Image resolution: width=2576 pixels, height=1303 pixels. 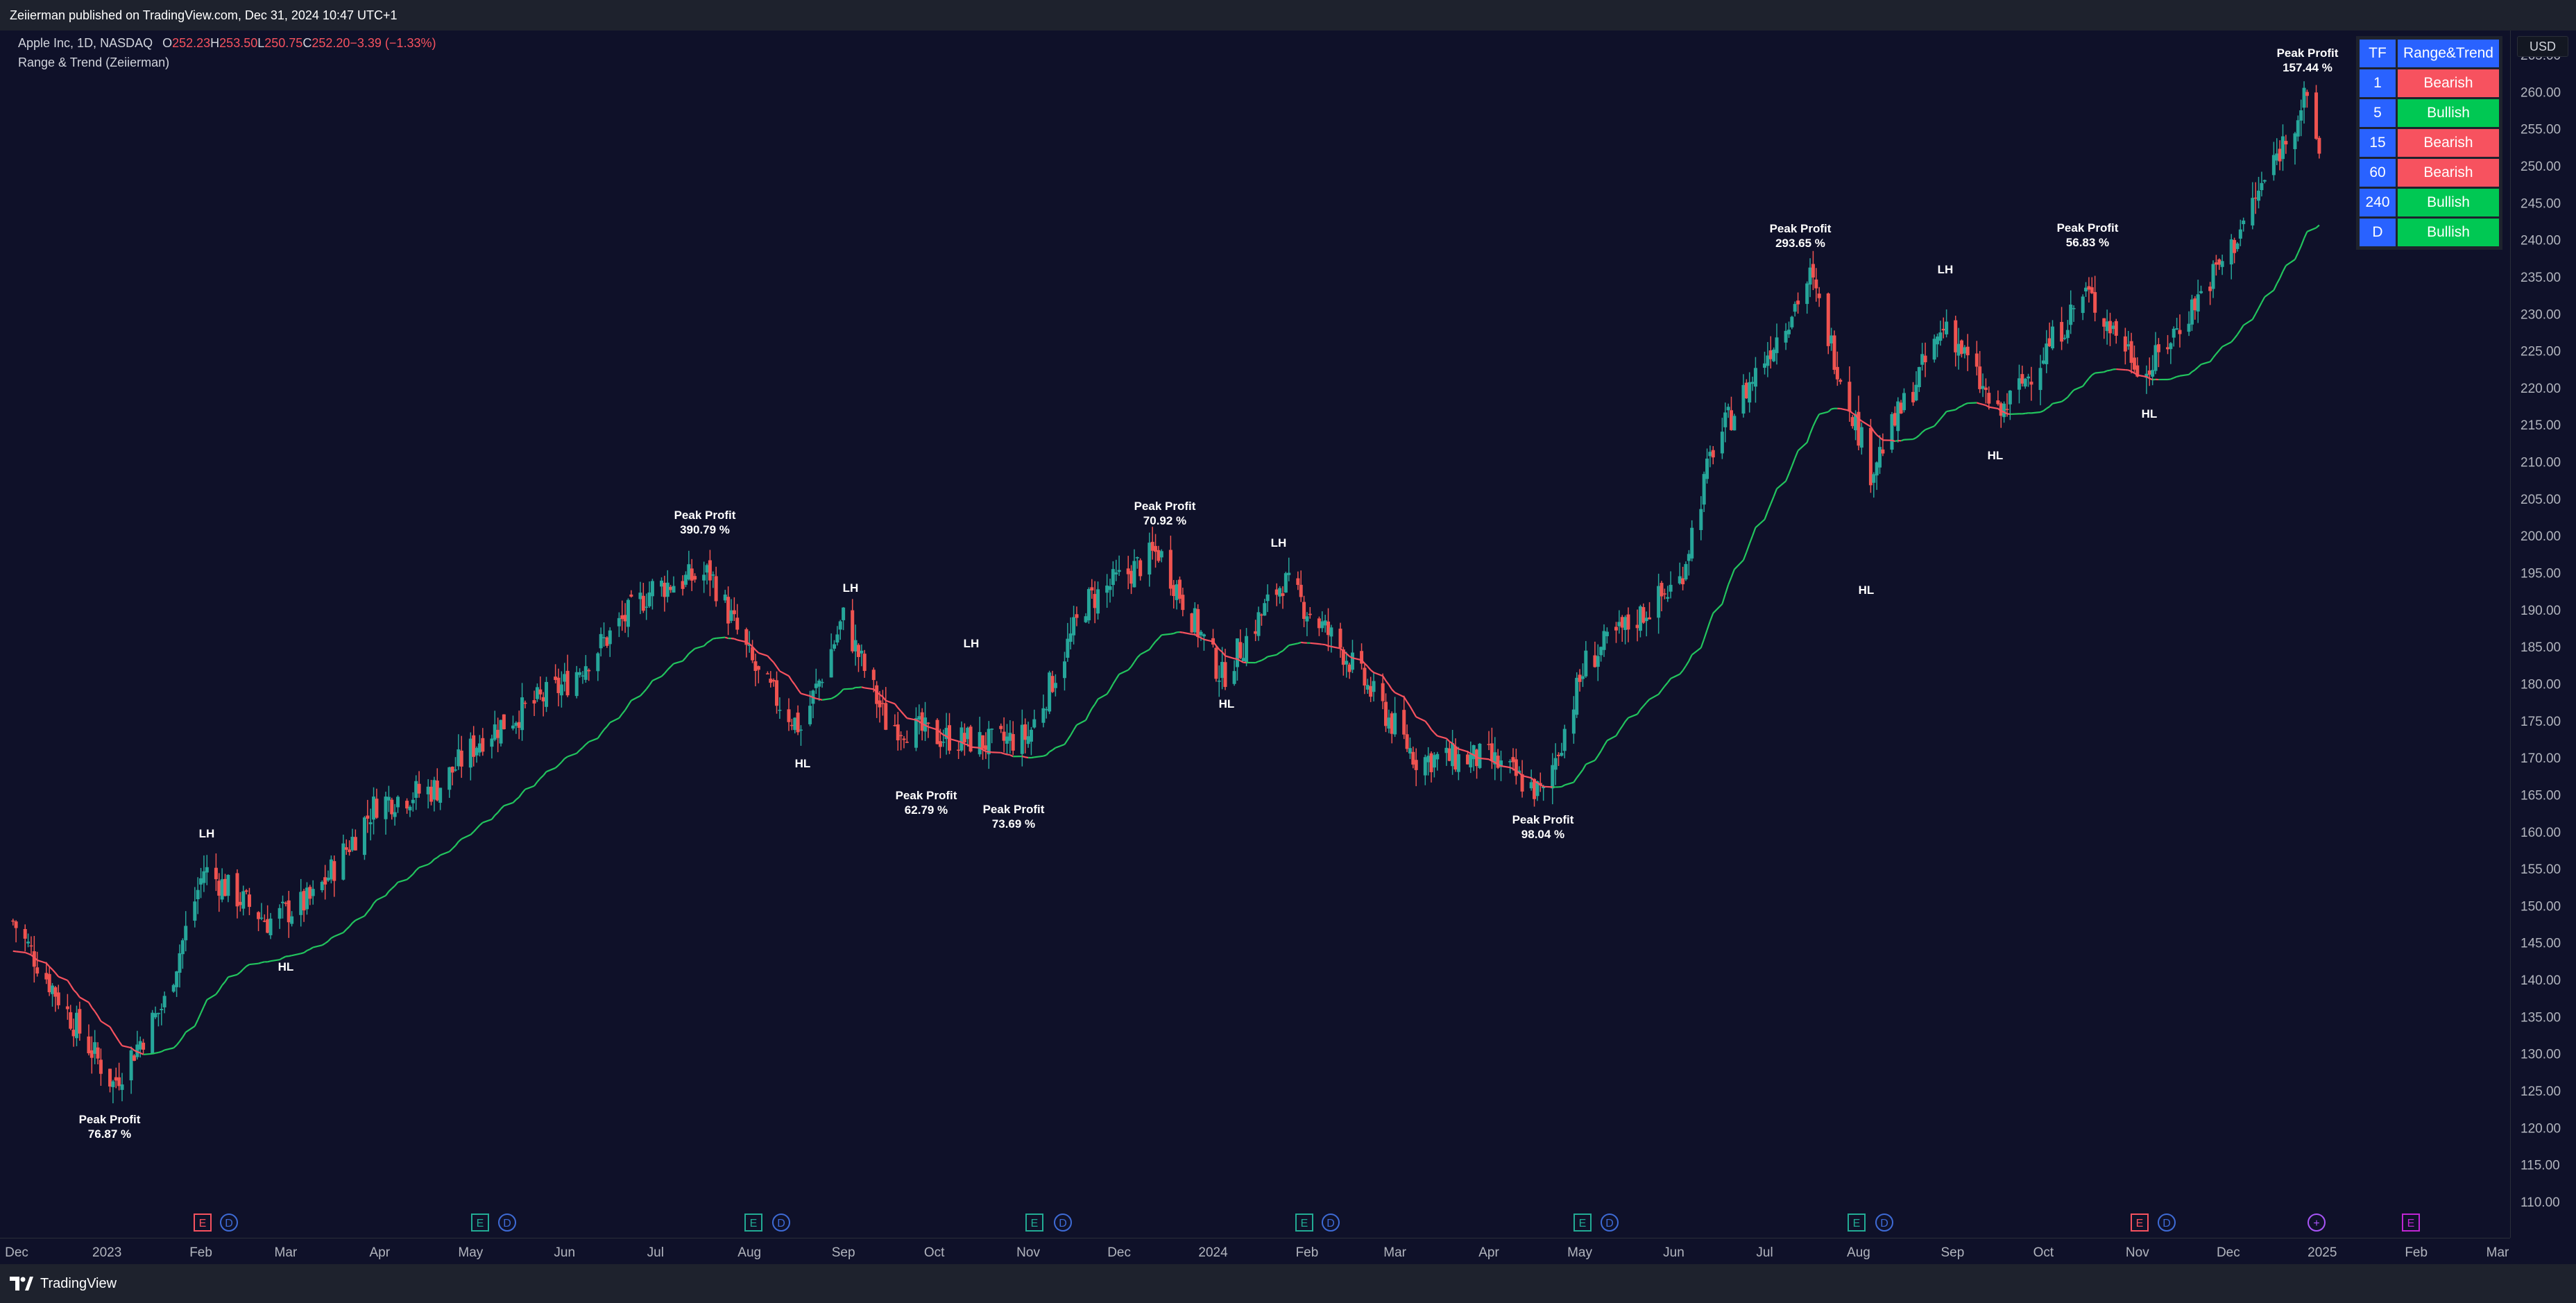 I want to click on price-tick-label: 115.00, so click(x=2540, y=1166).